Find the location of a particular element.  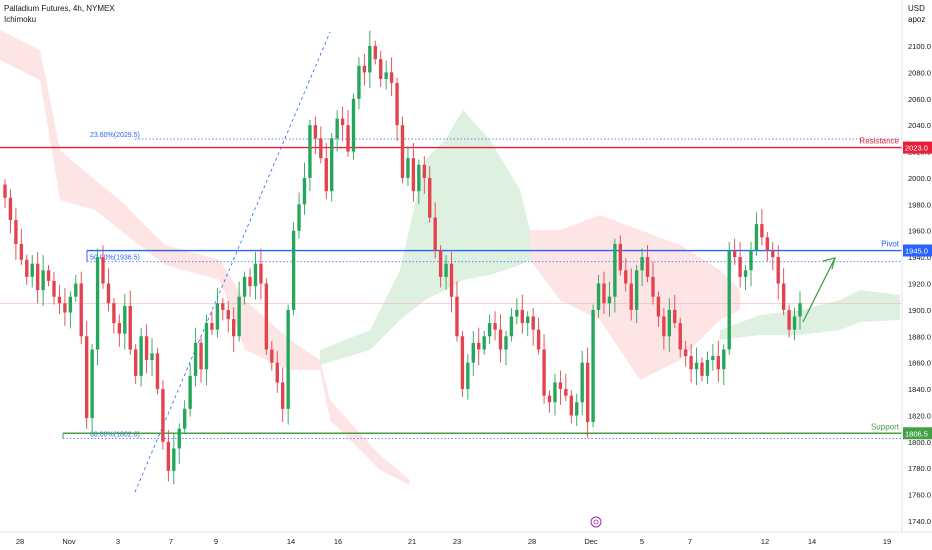

time-tick-label: 28 is located at coordinates (532, 541).